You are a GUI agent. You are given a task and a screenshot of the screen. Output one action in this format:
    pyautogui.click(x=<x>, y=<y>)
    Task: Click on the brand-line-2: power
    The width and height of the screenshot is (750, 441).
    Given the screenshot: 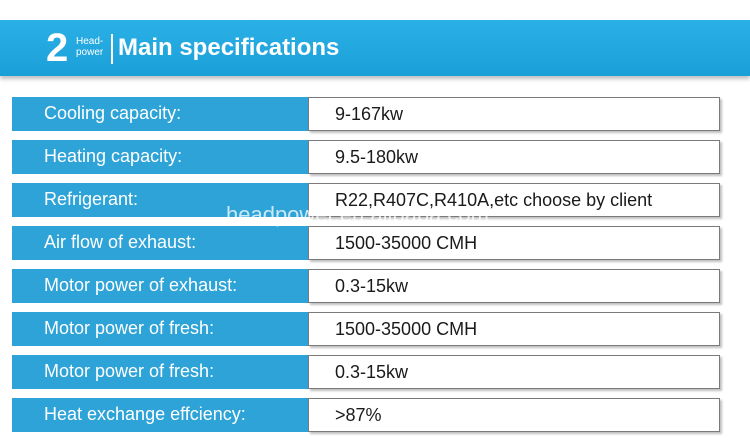 What is the action you would take?
    pyautogui.click(x=90, y=52)
    